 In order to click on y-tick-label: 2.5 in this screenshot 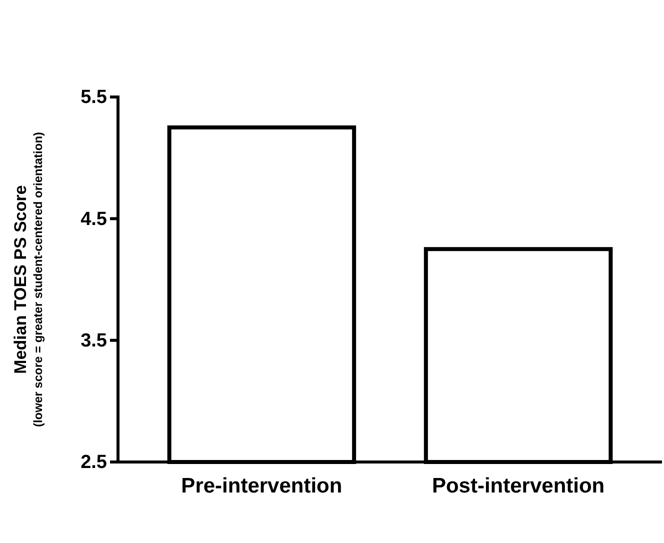, I will do `click(94, 463)`.